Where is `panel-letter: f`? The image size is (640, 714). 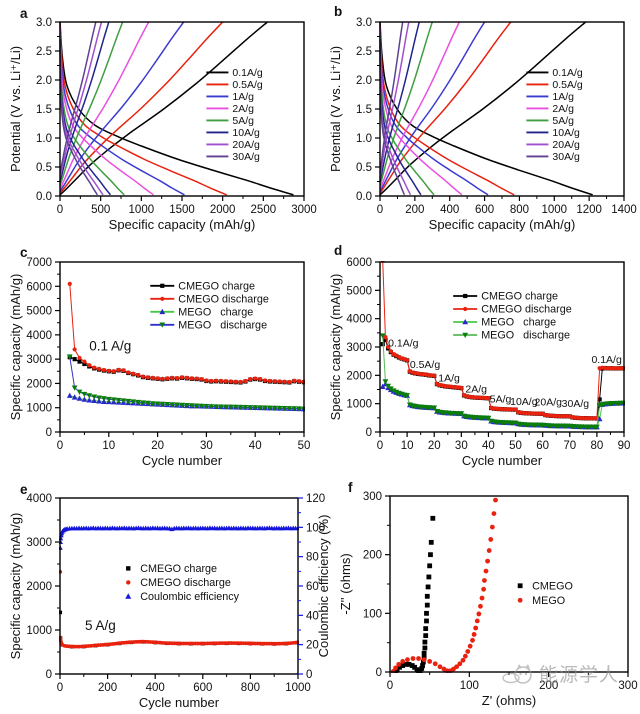 panel-letter: f is located at coordinates (350, 487).